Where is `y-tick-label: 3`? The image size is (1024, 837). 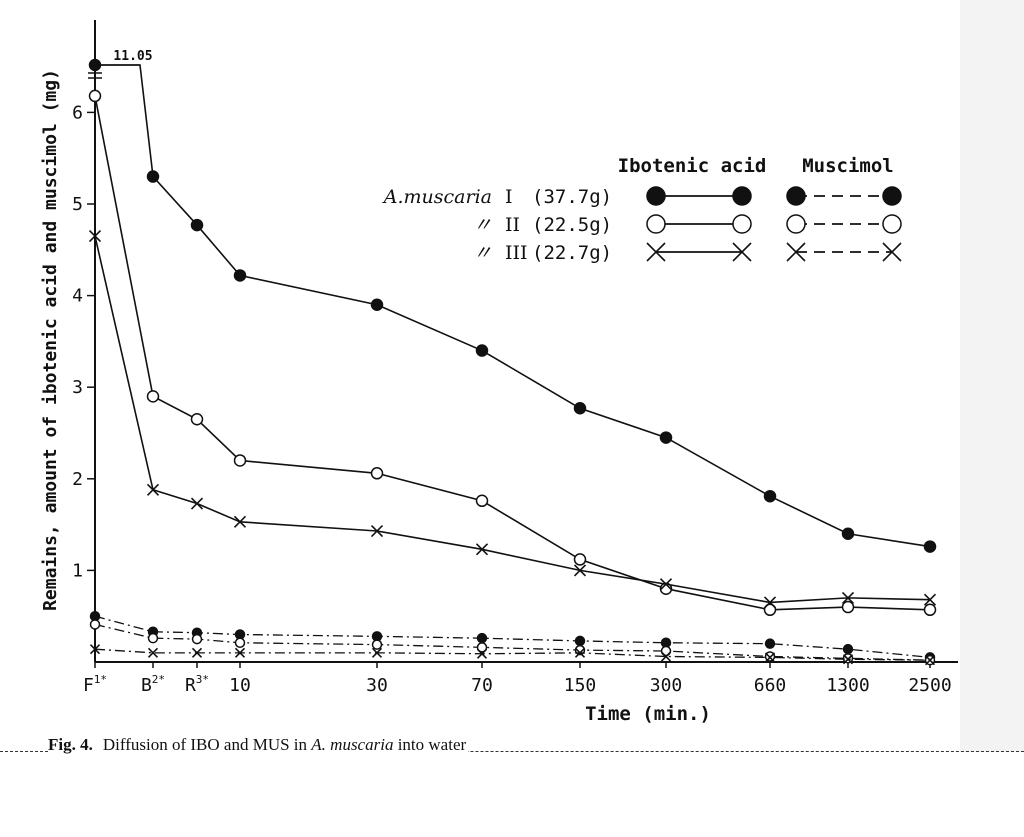 y-tick-label: 3 is located at coordinates (77, 387).